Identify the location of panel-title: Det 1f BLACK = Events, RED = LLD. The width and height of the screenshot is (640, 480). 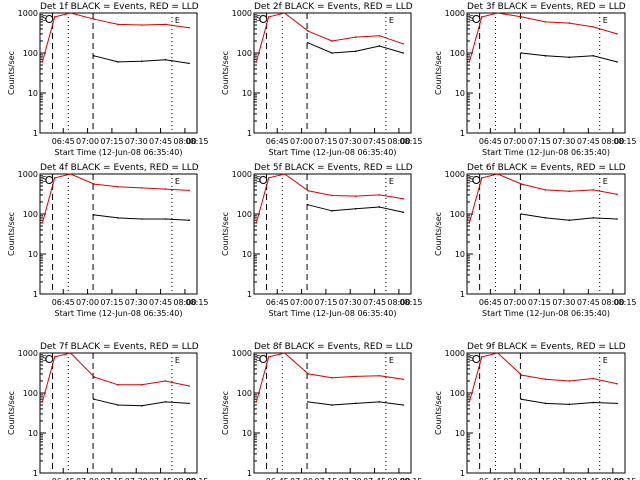
(119, 7).